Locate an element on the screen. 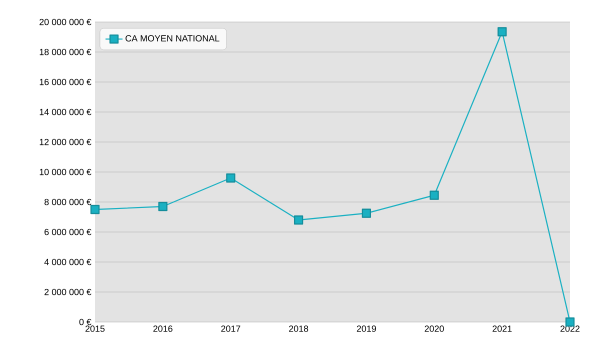  y-tick-label: 0 € is located at coordinates (85, 322).